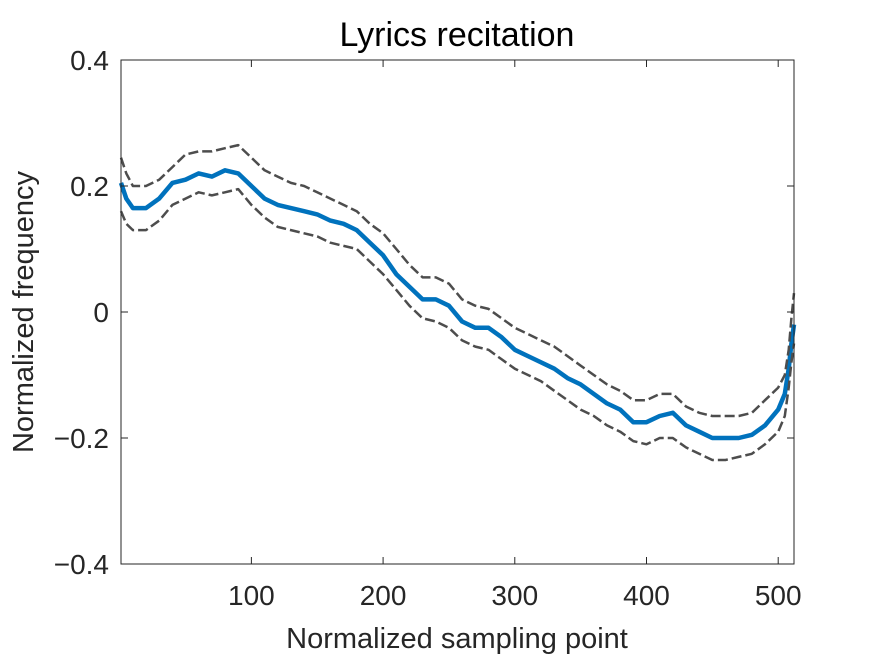 The height and width of the screenshot is (656, 875). Describe the element at coordinates (646, 595) in the screenshot. I see `x-tick-label: 400` at that location.